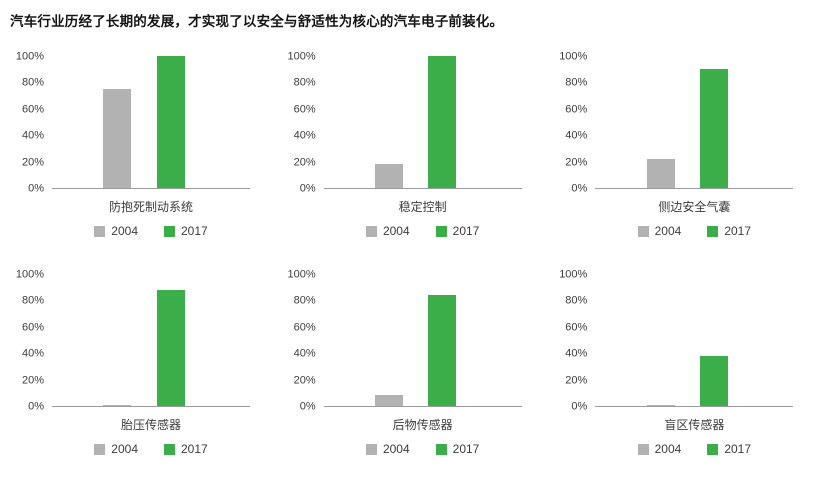  What do you see at coordinates (694, 207) in the screenshot?
I see `chart-title: 侧边安全气囊` at bounding box center [694, 207].